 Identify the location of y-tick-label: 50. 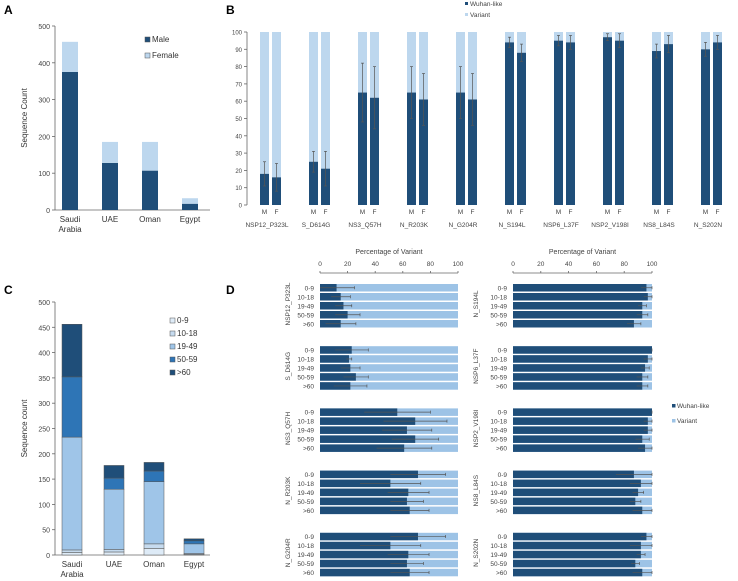
(46, 531).